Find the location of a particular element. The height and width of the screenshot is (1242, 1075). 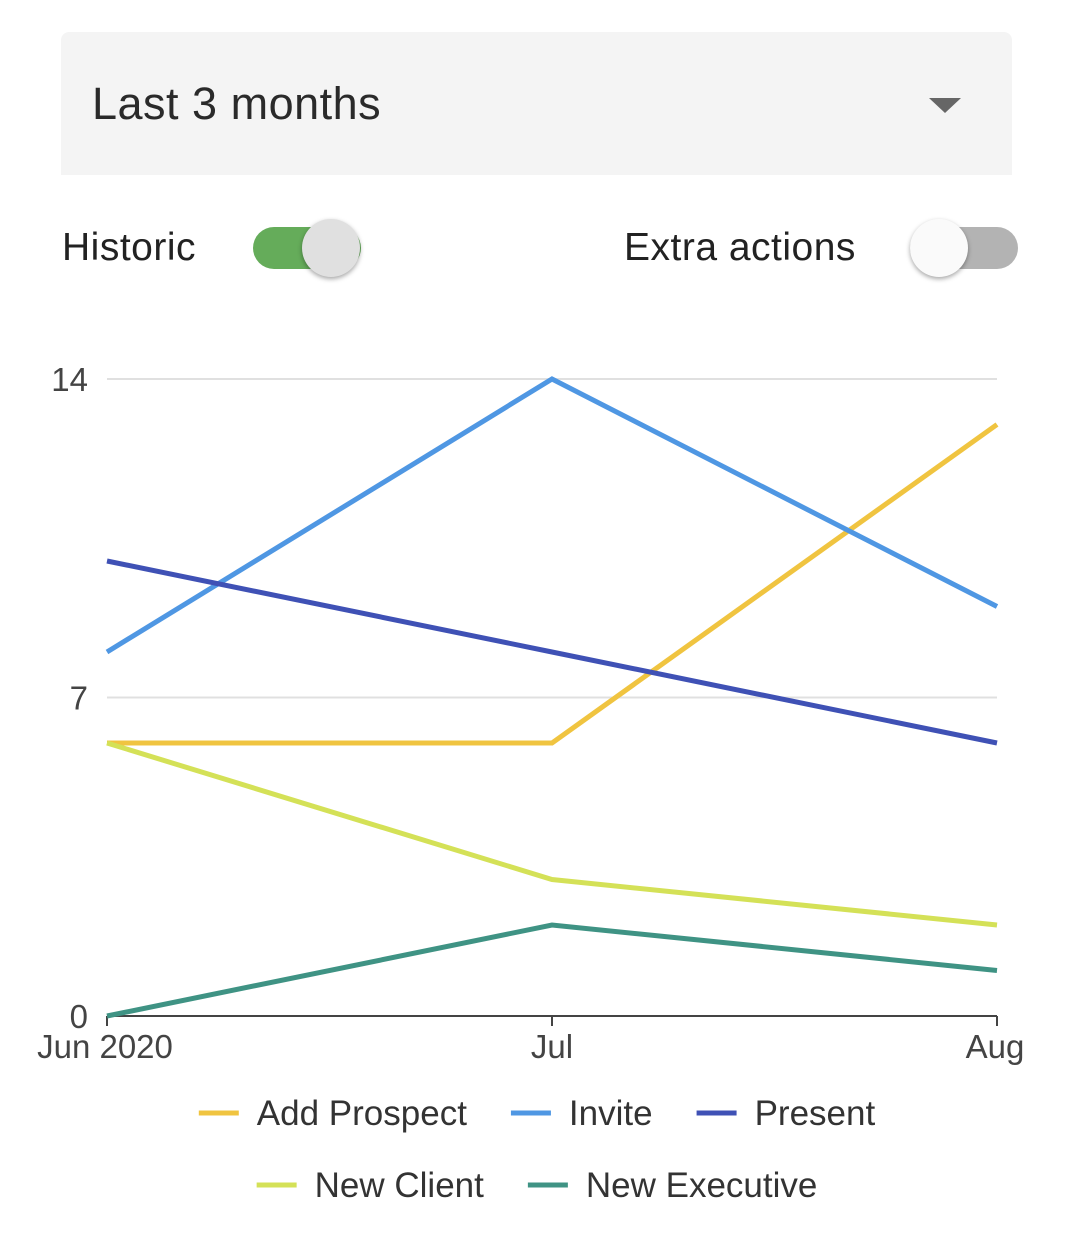

extra-actions-toggle is located at coordinates (964, 248).